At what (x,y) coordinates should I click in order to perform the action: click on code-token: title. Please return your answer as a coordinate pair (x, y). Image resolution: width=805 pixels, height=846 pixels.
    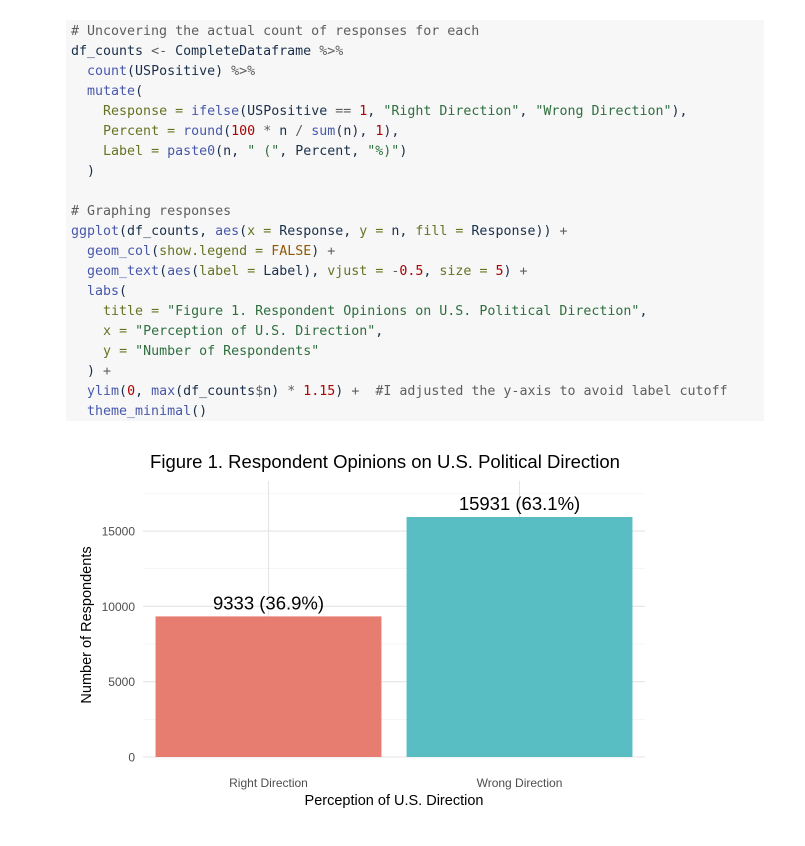
    Looking at the image, I should click on (123, 311).